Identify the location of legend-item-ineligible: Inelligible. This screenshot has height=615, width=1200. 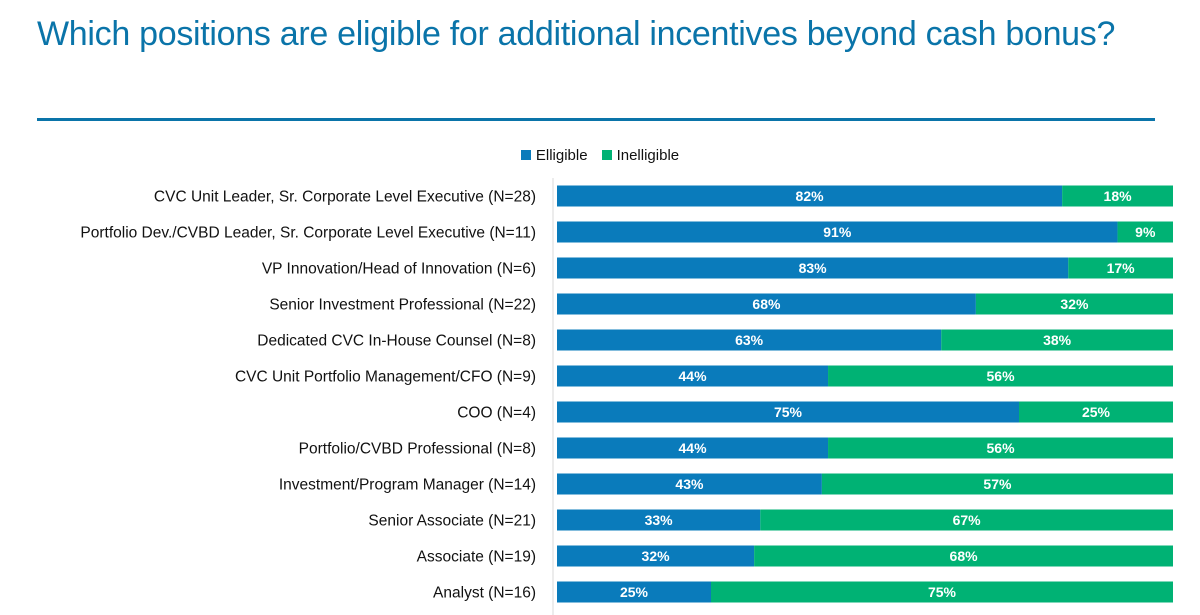
(640, 155).